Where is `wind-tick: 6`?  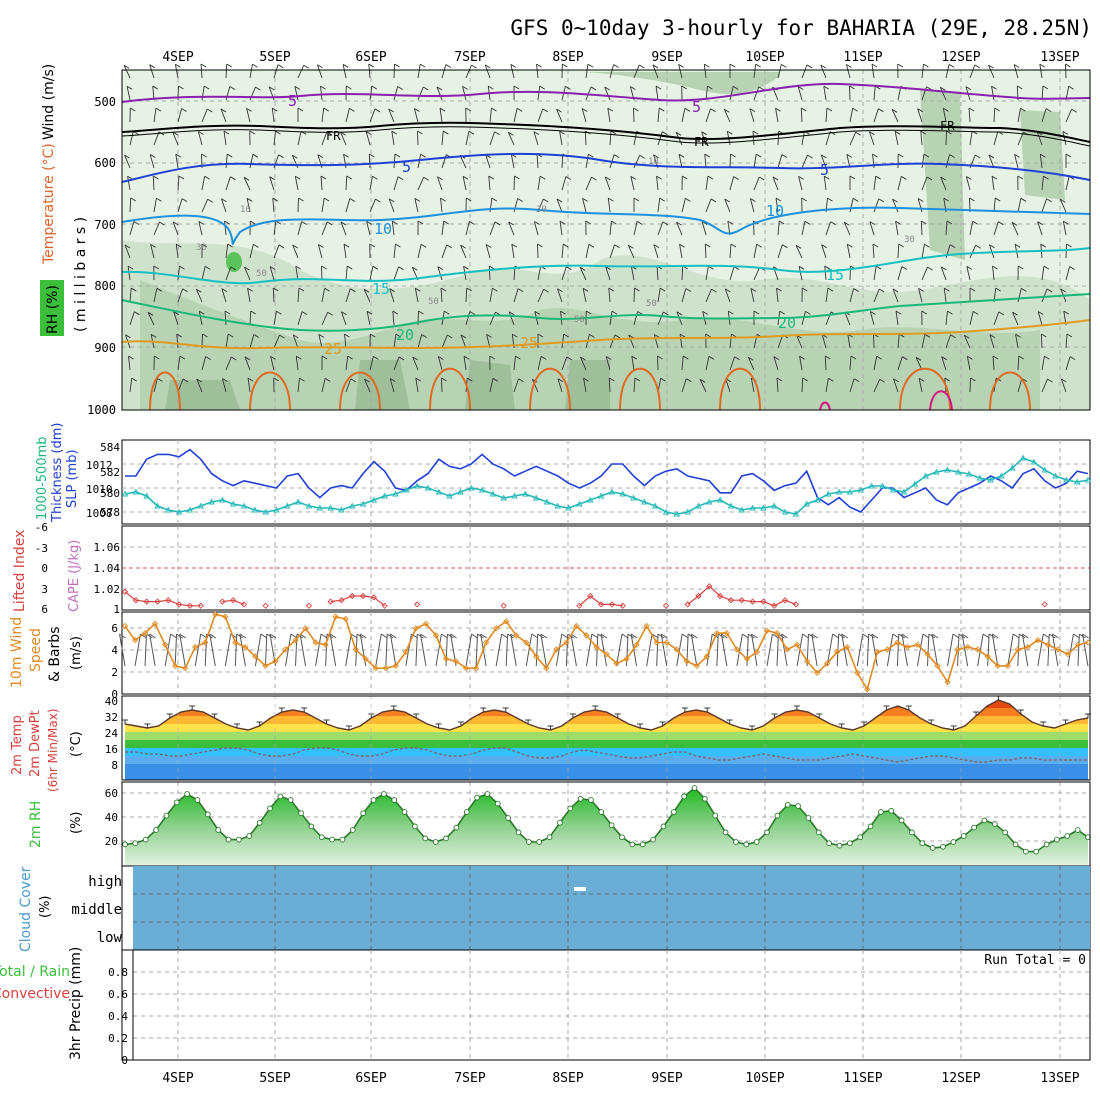 wind-tick: 6 is located at coordinates (114, 628).